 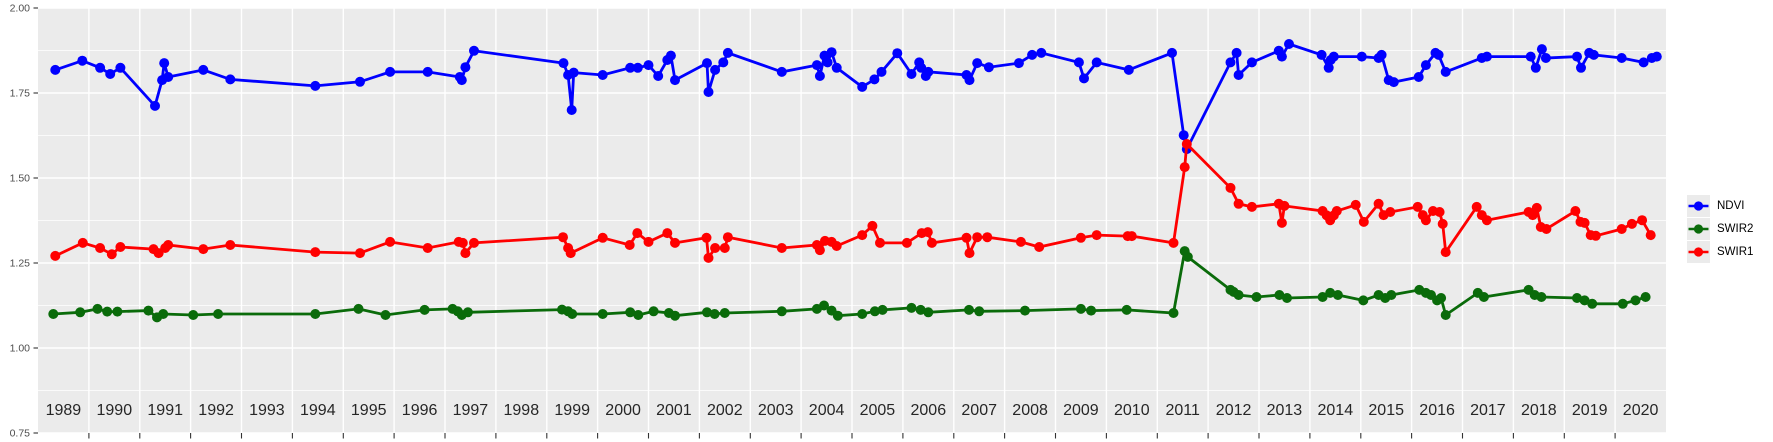 What do you see at coordinates (929, 410) in the screenshot?
I see `svg-text: 2006` at bounding box center [929, 410].